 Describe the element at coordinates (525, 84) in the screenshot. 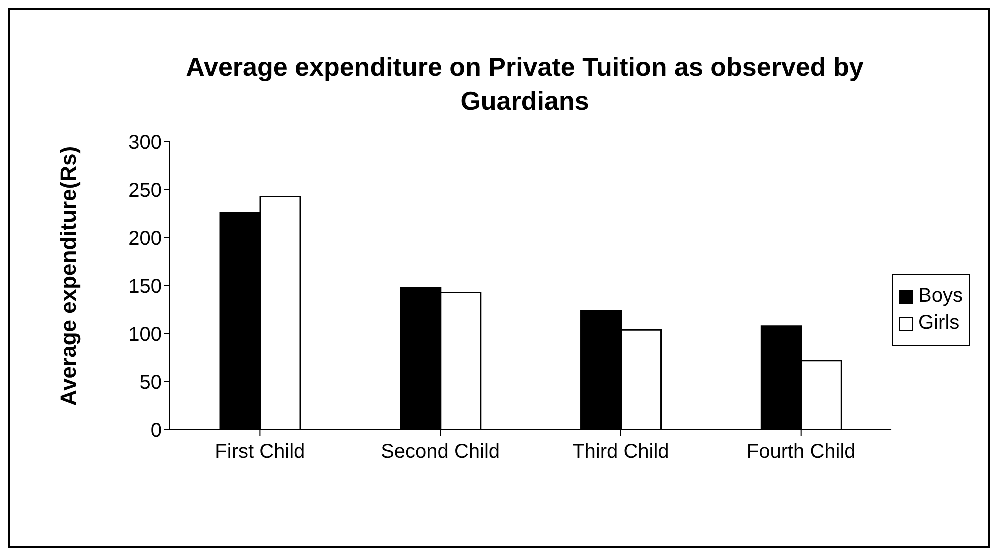

I see `chart-title: Average expenditure on Private Tuition as observed by Guardians` at that location.